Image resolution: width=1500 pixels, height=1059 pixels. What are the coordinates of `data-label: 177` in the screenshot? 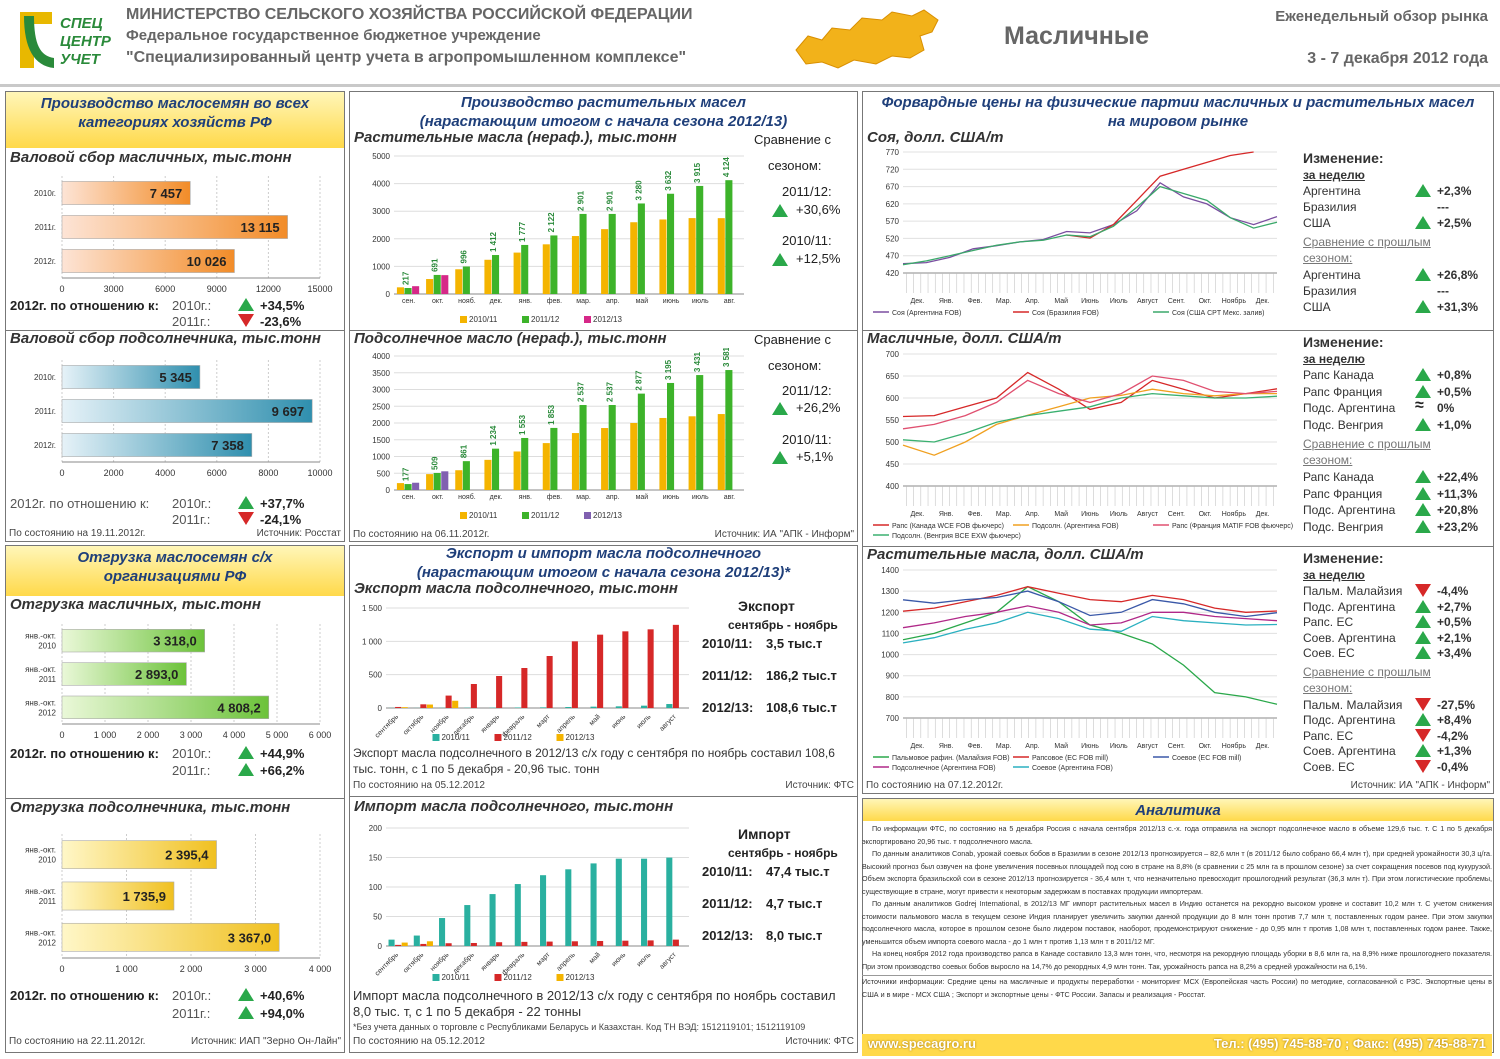 It's located at (405, 474).